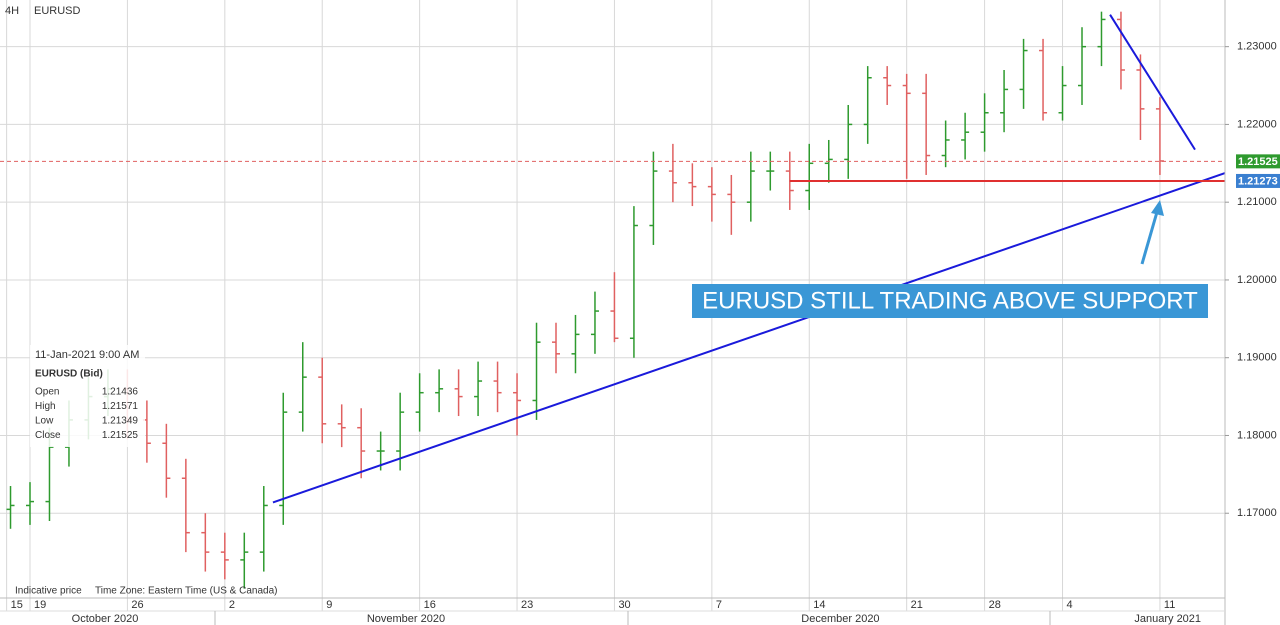  Describe the element at coordinates (87, 396) in the screenshot. I see `tooltip-box` at that location.